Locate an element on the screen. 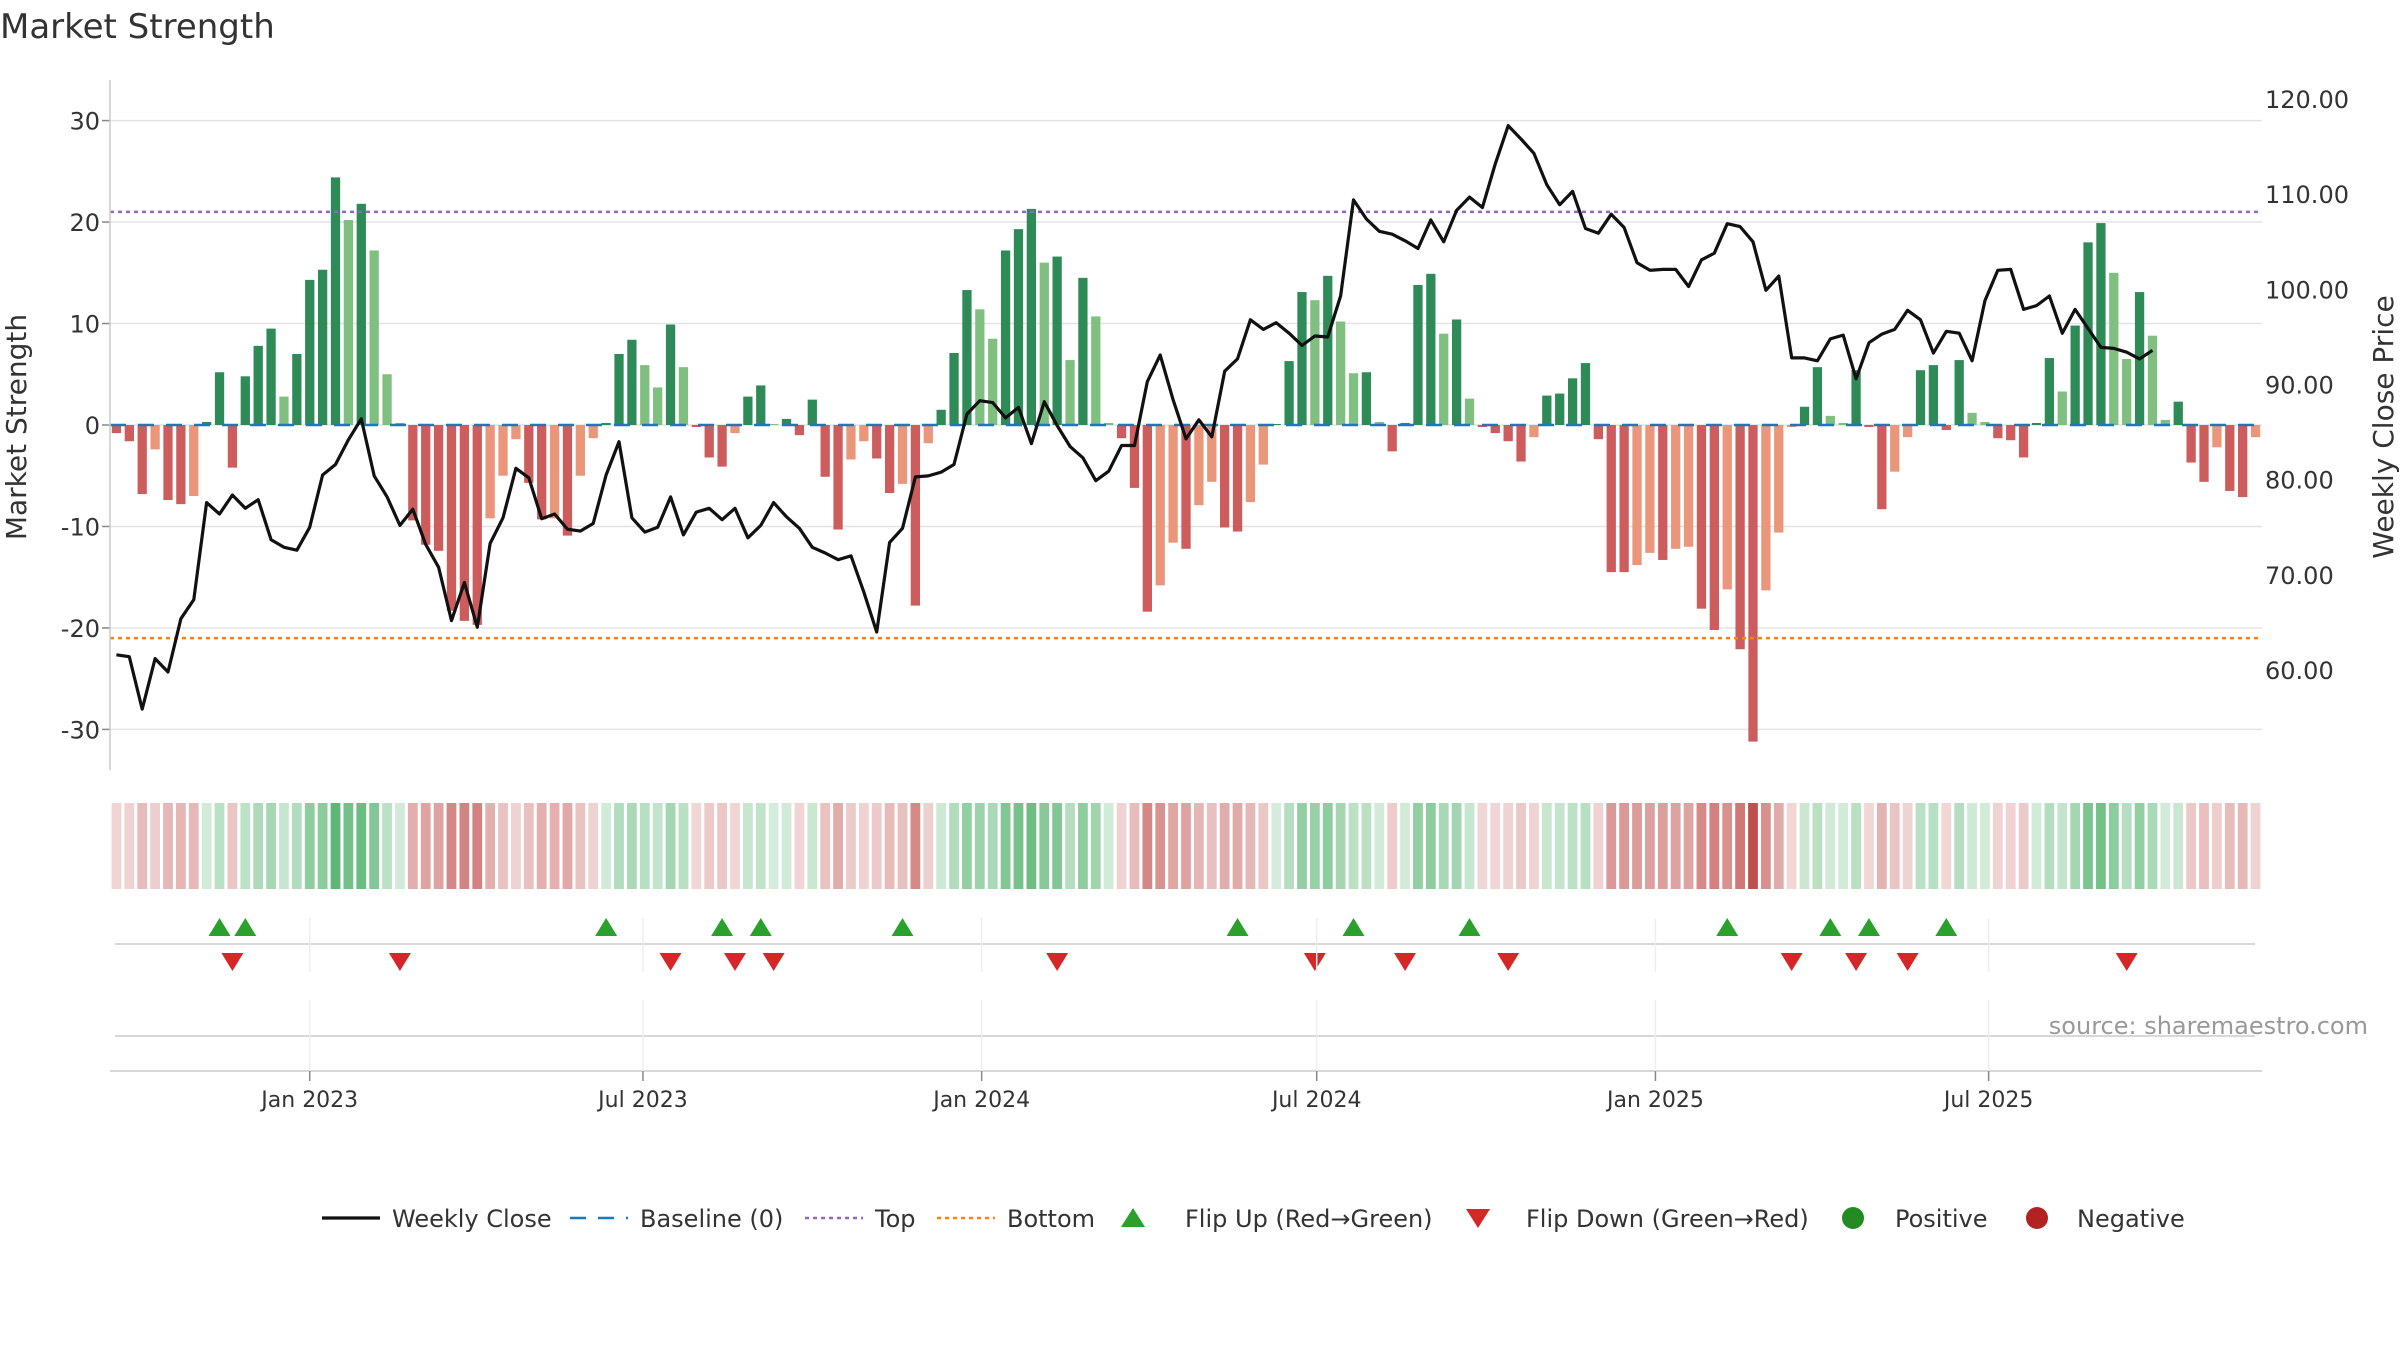 The width and height of the screenshot is (2400, 1350). x-tick-label: Jul 2025 is located at coordinates (1988, 1100).